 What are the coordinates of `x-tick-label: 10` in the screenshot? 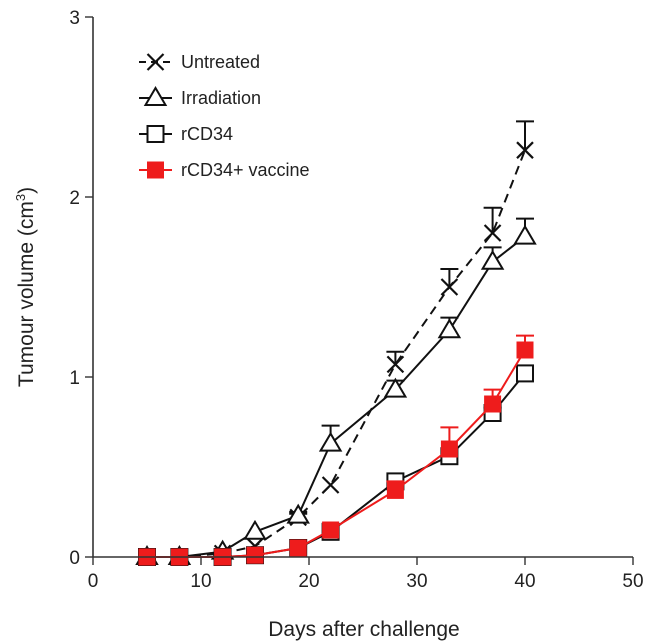 It's located at (200, 581).